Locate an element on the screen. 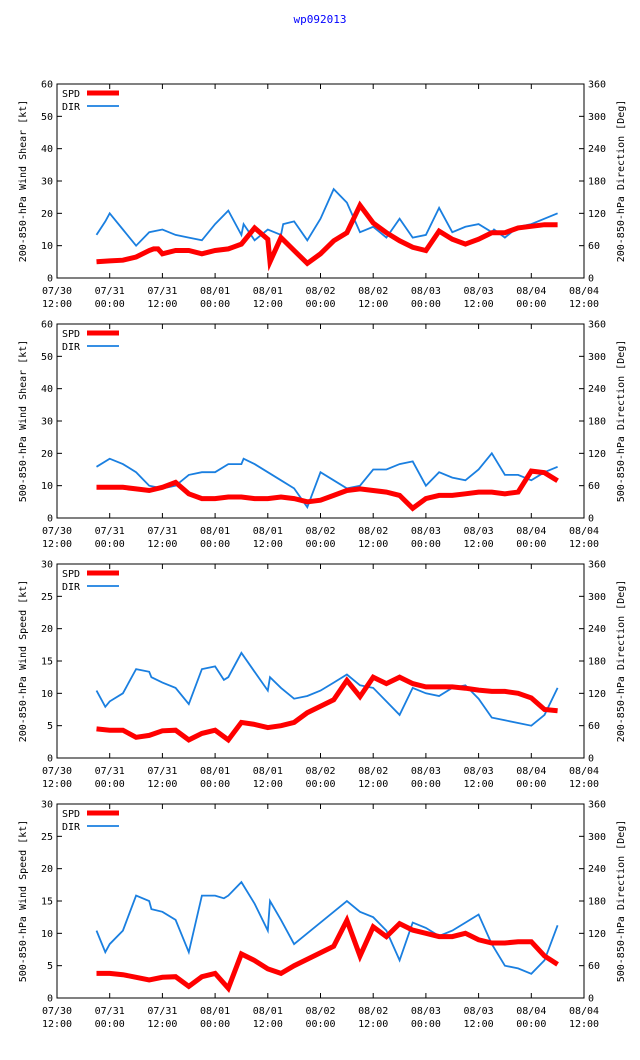 The height and width of the screenshot is (1060, 640). y-tick-label: 15 is located at coordinates (47, 902).